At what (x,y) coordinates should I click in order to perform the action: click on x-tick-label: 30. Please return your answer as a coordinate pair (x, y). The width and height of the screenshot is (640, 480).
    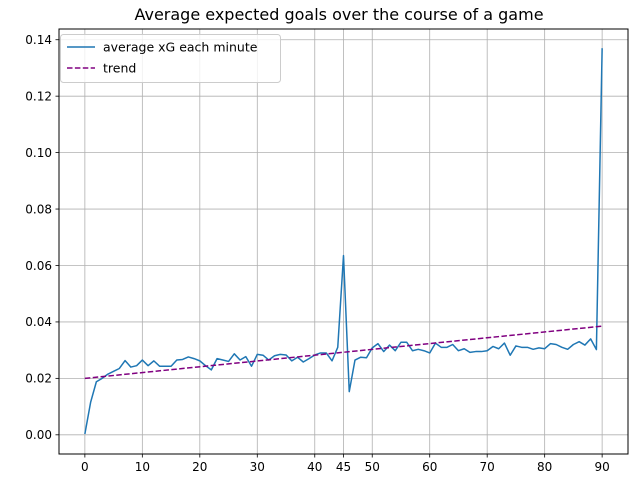
    Looking at the image, I should click on (257, 467).